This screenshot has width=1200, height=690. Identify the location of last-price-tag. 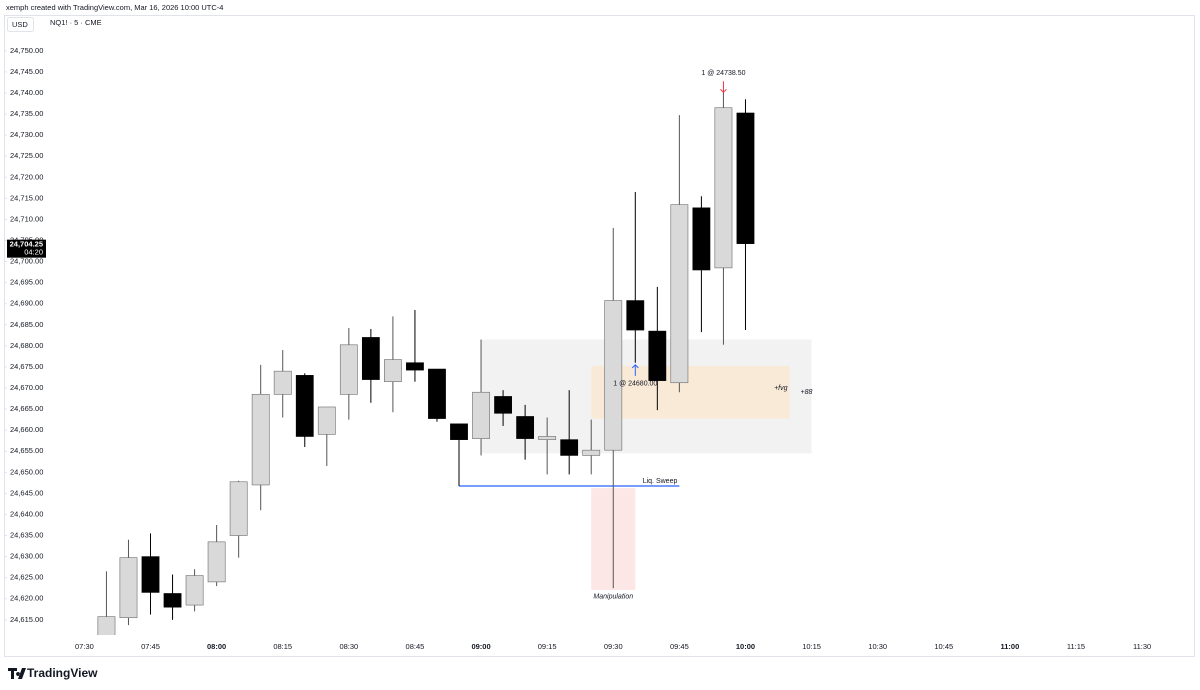
(26, 248).